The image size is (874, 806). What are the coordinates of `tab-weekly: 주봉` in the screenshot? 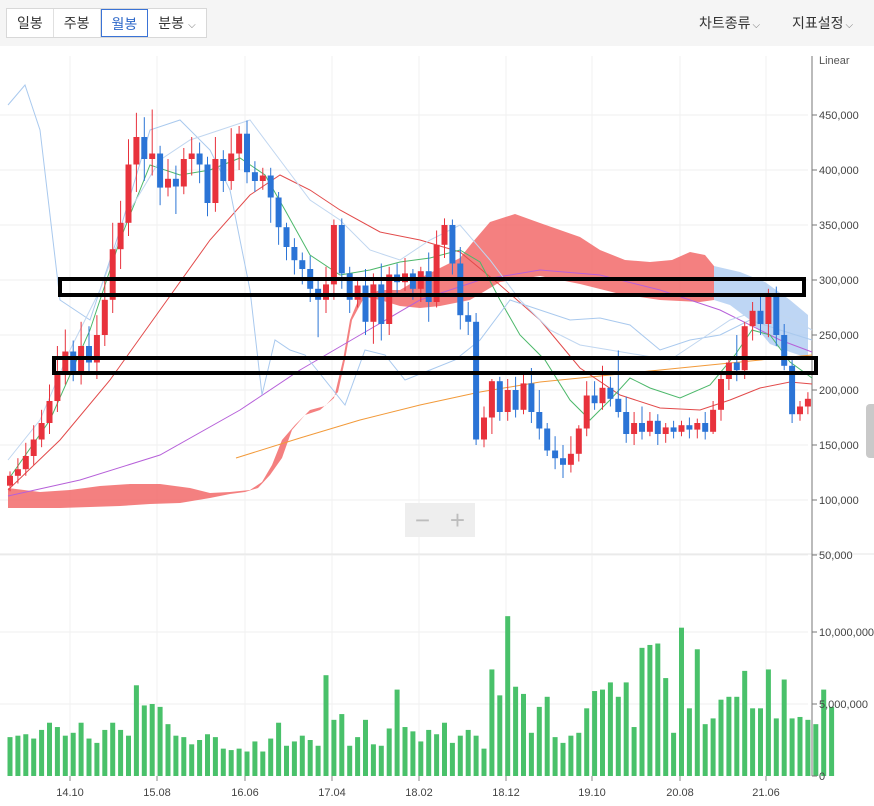 It's located at (77, 23).